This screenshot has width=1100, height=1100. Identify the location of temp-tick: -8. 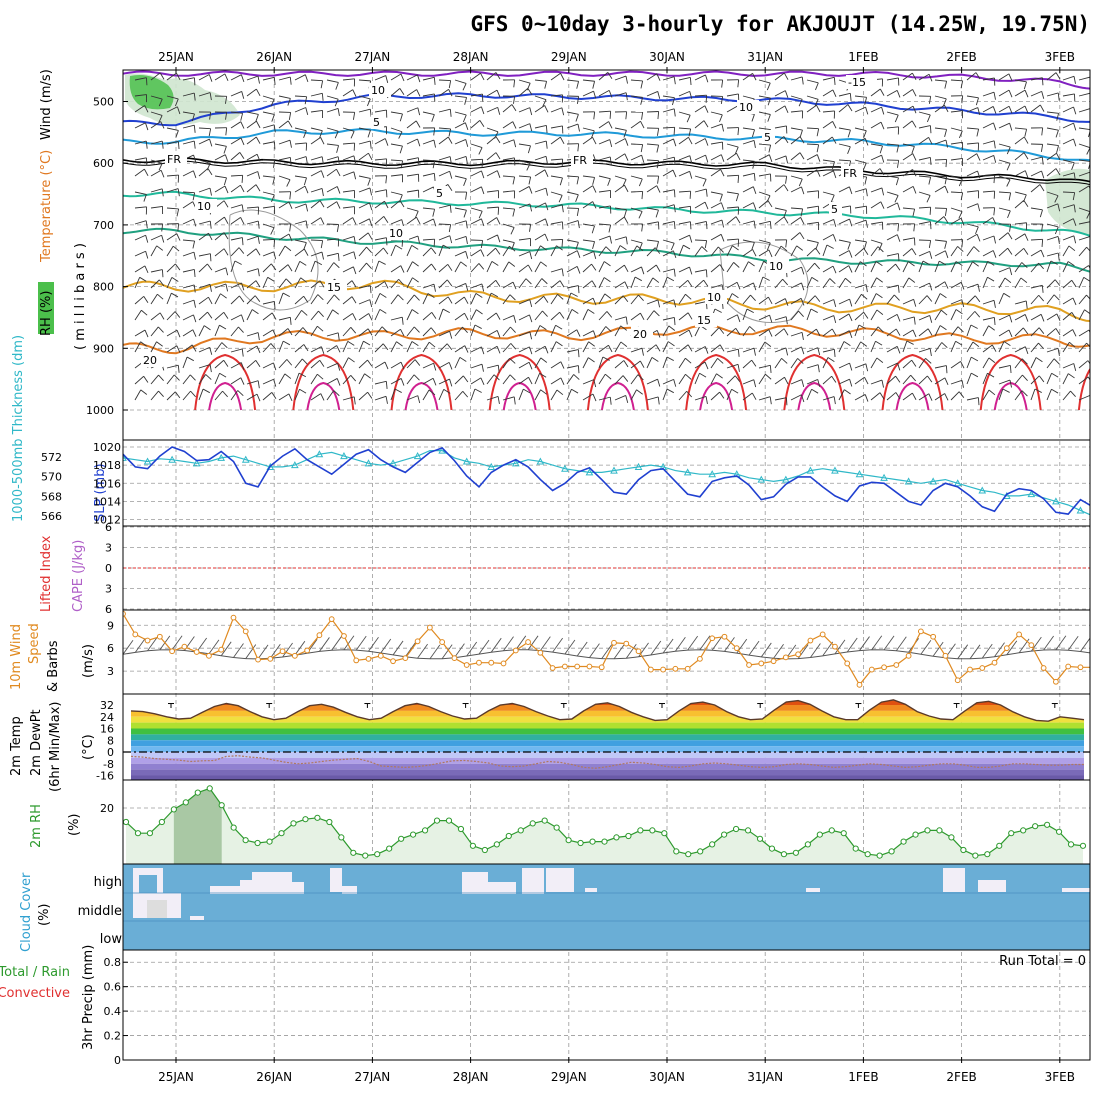
(108, 764).